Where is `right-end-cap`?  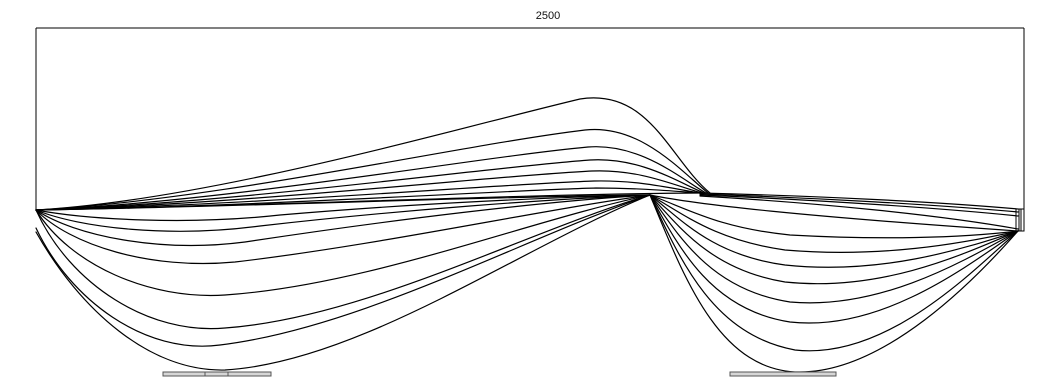
right-end-cap is located at coordinates (1020, 220).